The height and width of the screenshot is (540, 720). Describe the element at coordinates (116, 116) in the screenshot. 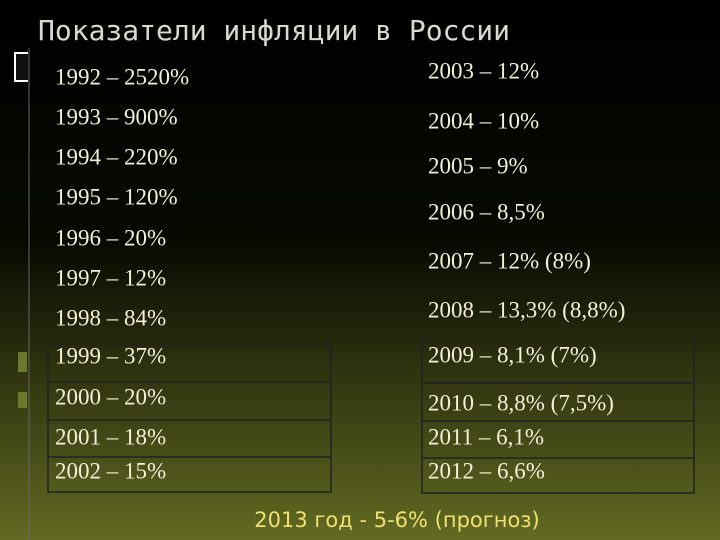

I see `list-item: 1993 – 900%` at that location.